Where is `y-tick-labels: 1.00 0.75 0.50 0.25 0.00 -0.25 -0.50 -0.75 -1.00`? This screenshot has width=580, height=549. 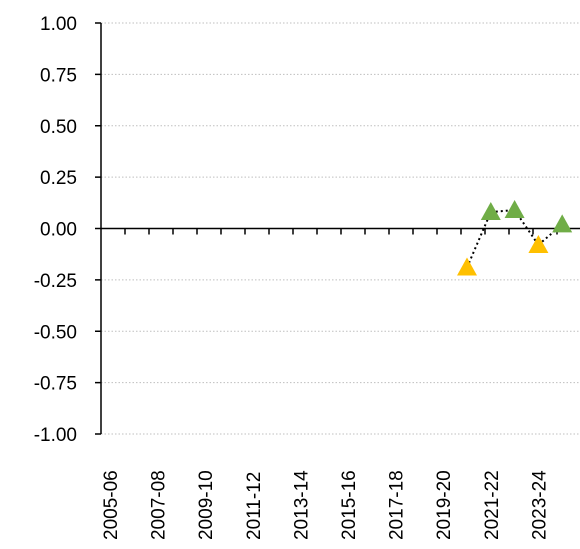 y-tick-labels: 1.00 0.75 0.50 0.25 0.00 -0.25 -0.50 -0.75 -1.00 is located at coordinates (67, 230).